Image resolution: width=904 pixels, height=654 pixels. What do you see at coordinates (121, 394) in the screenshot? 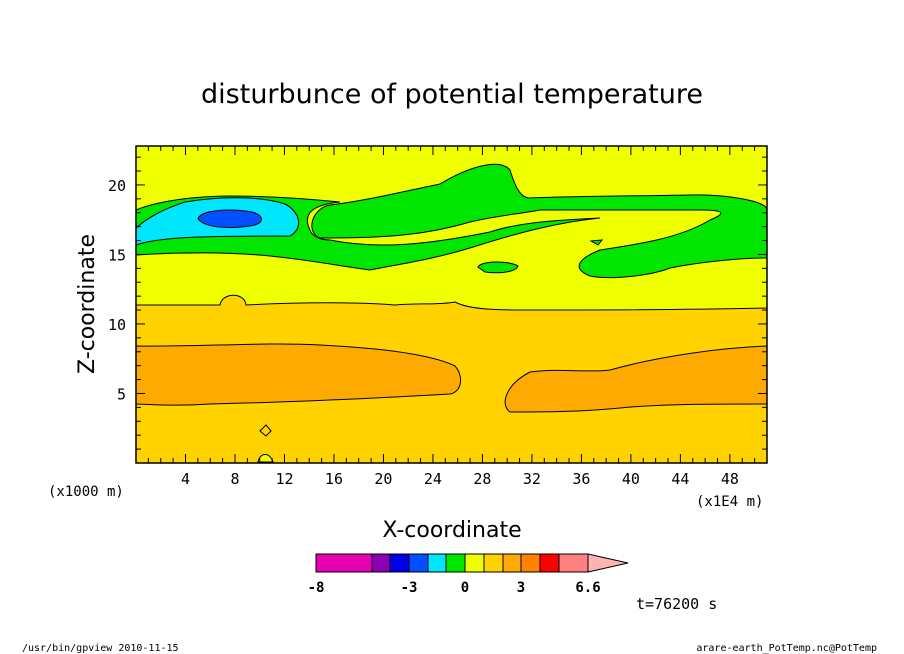
I see `y-tick-label: 5` at bounding box center [121, 394].